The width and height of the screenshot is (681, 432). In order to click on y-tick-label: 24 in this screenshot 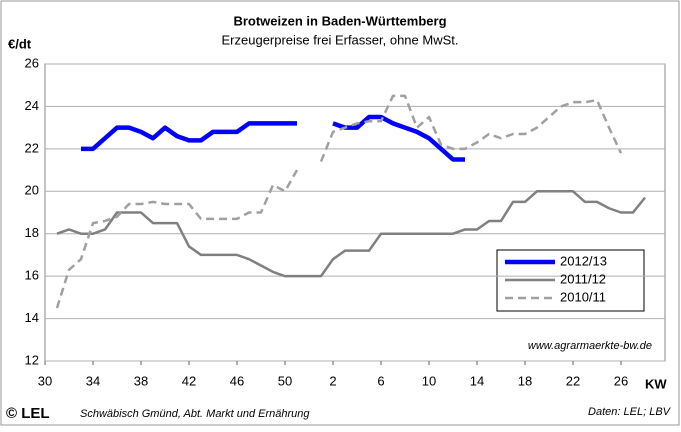, I will do `click(32, 105)`.